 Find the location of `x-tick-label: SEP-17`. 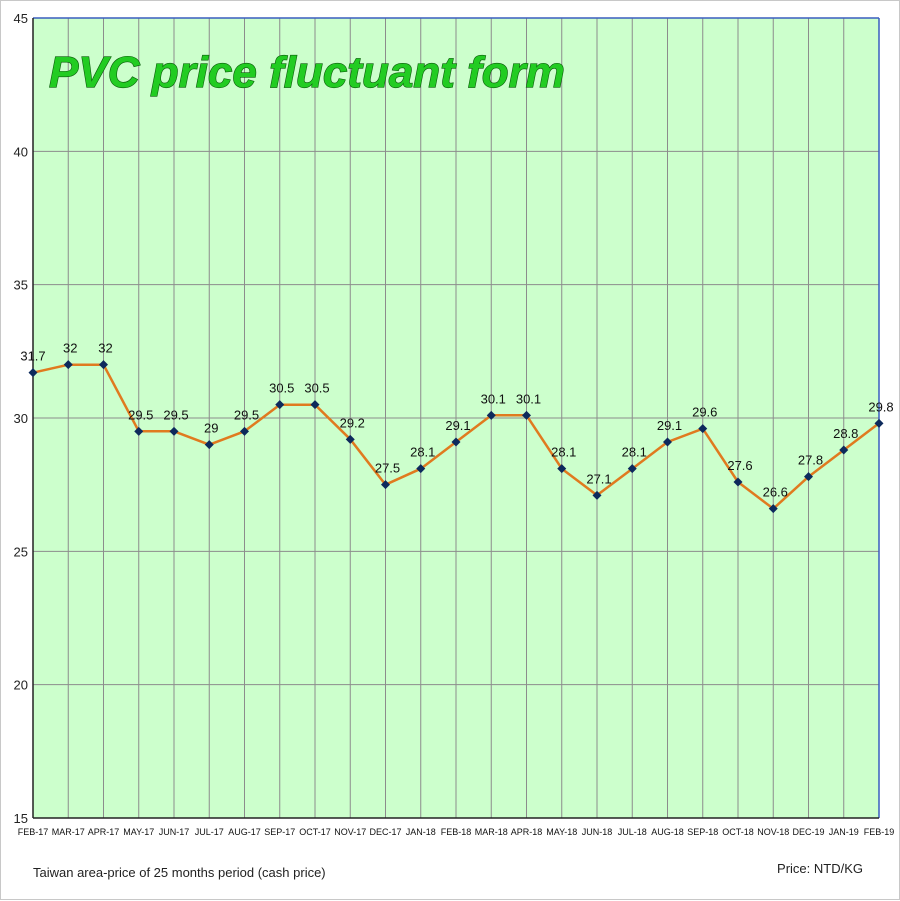

x-tick-label: SEP-17 is located at coordinates (279, 832).